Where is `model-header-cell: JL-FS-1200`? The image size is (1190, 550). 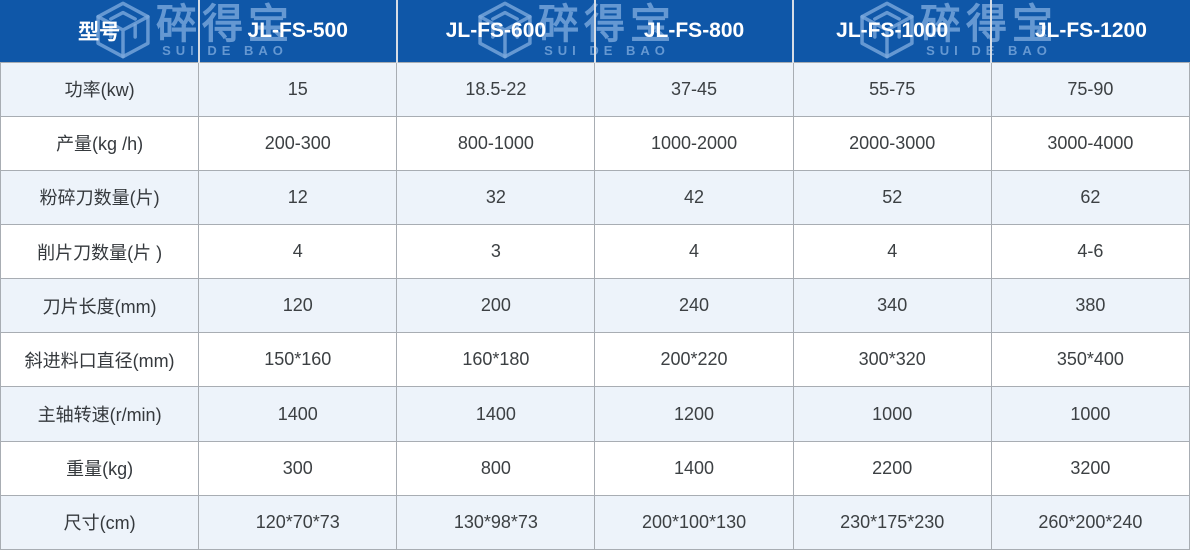
model-header-cell: JL-FS-1200 is located at coordinates (1090, 31).